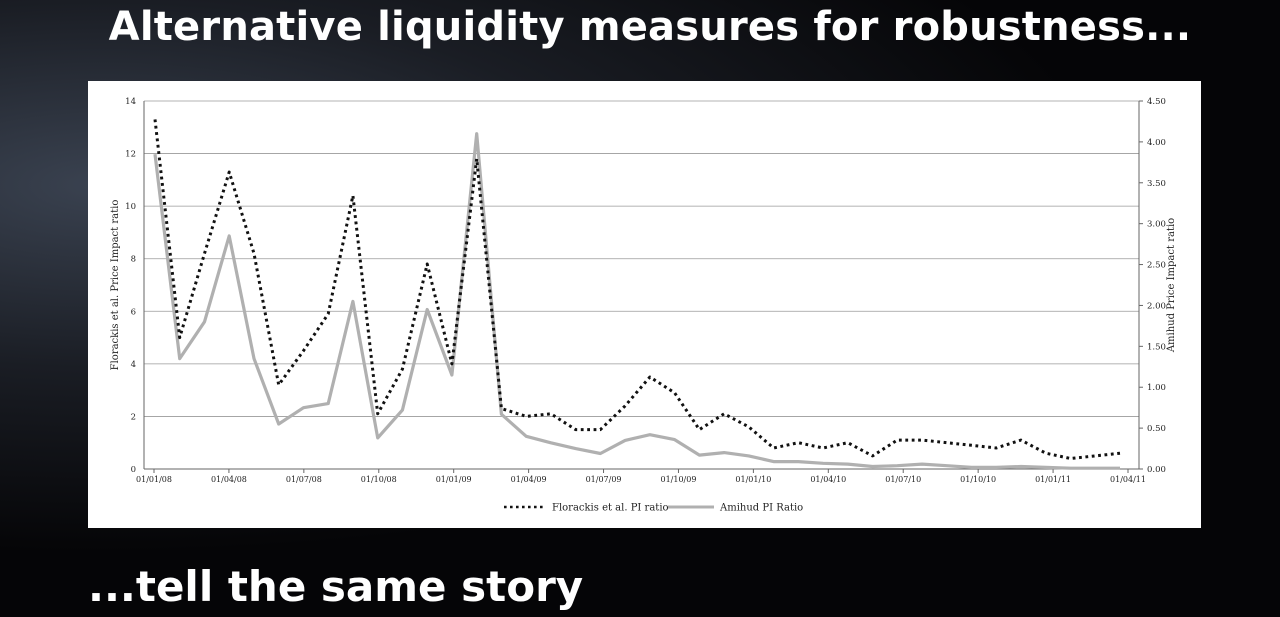 The height and width of the screenshot is (617, 1280). Describe the element at coordinates (1156, 143) in the screenshot. I see `right-tick-label: 4.00` at that location.